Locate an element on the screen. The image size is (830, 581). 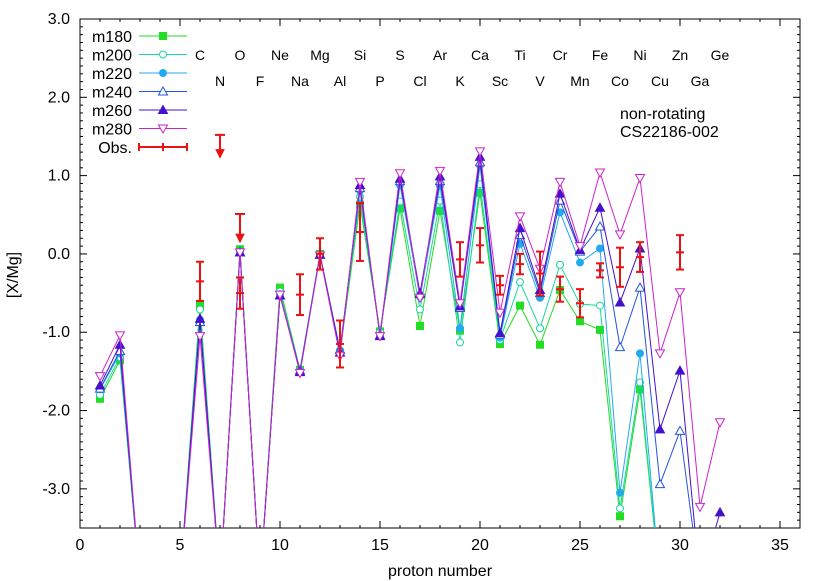
x-tick-label: 5 is located at coordinates (180, 545).